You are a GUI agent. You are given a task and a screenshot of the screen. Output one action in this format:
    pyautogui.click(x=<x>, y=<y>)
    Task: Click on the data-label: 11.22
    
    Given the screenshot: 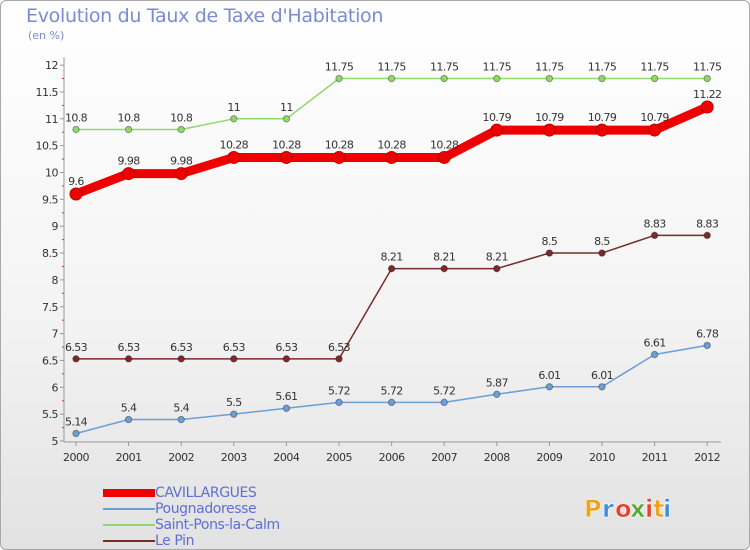 What is the action you would take?
    pyautogui.click(x=707, y=94)
    